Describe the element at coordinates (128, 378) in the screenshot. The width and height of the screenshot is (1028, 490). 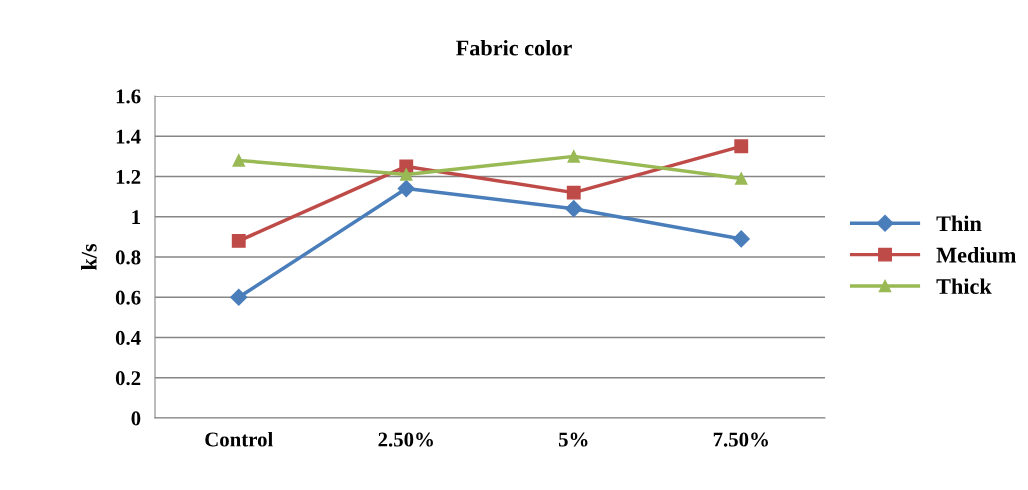
I see `y-tick-label: 0.2` at that location.